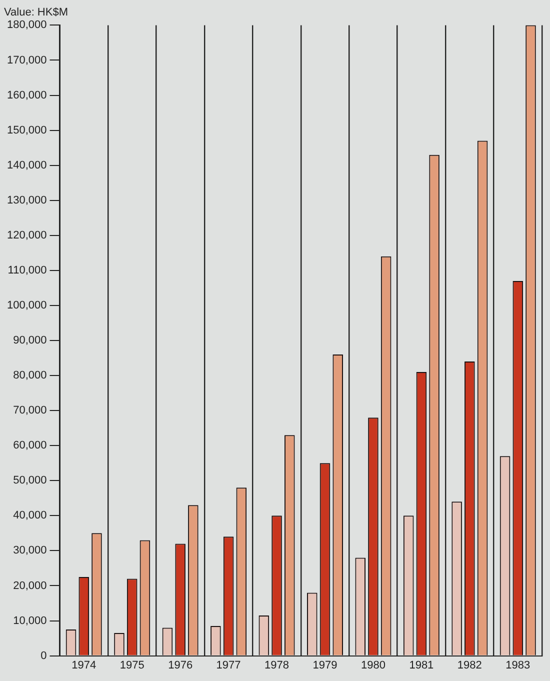 The image size is (550, 681). Describe the element at coordinates (26, 165) in the screenshot. I see `y-tick-label: 140,000` at that location.